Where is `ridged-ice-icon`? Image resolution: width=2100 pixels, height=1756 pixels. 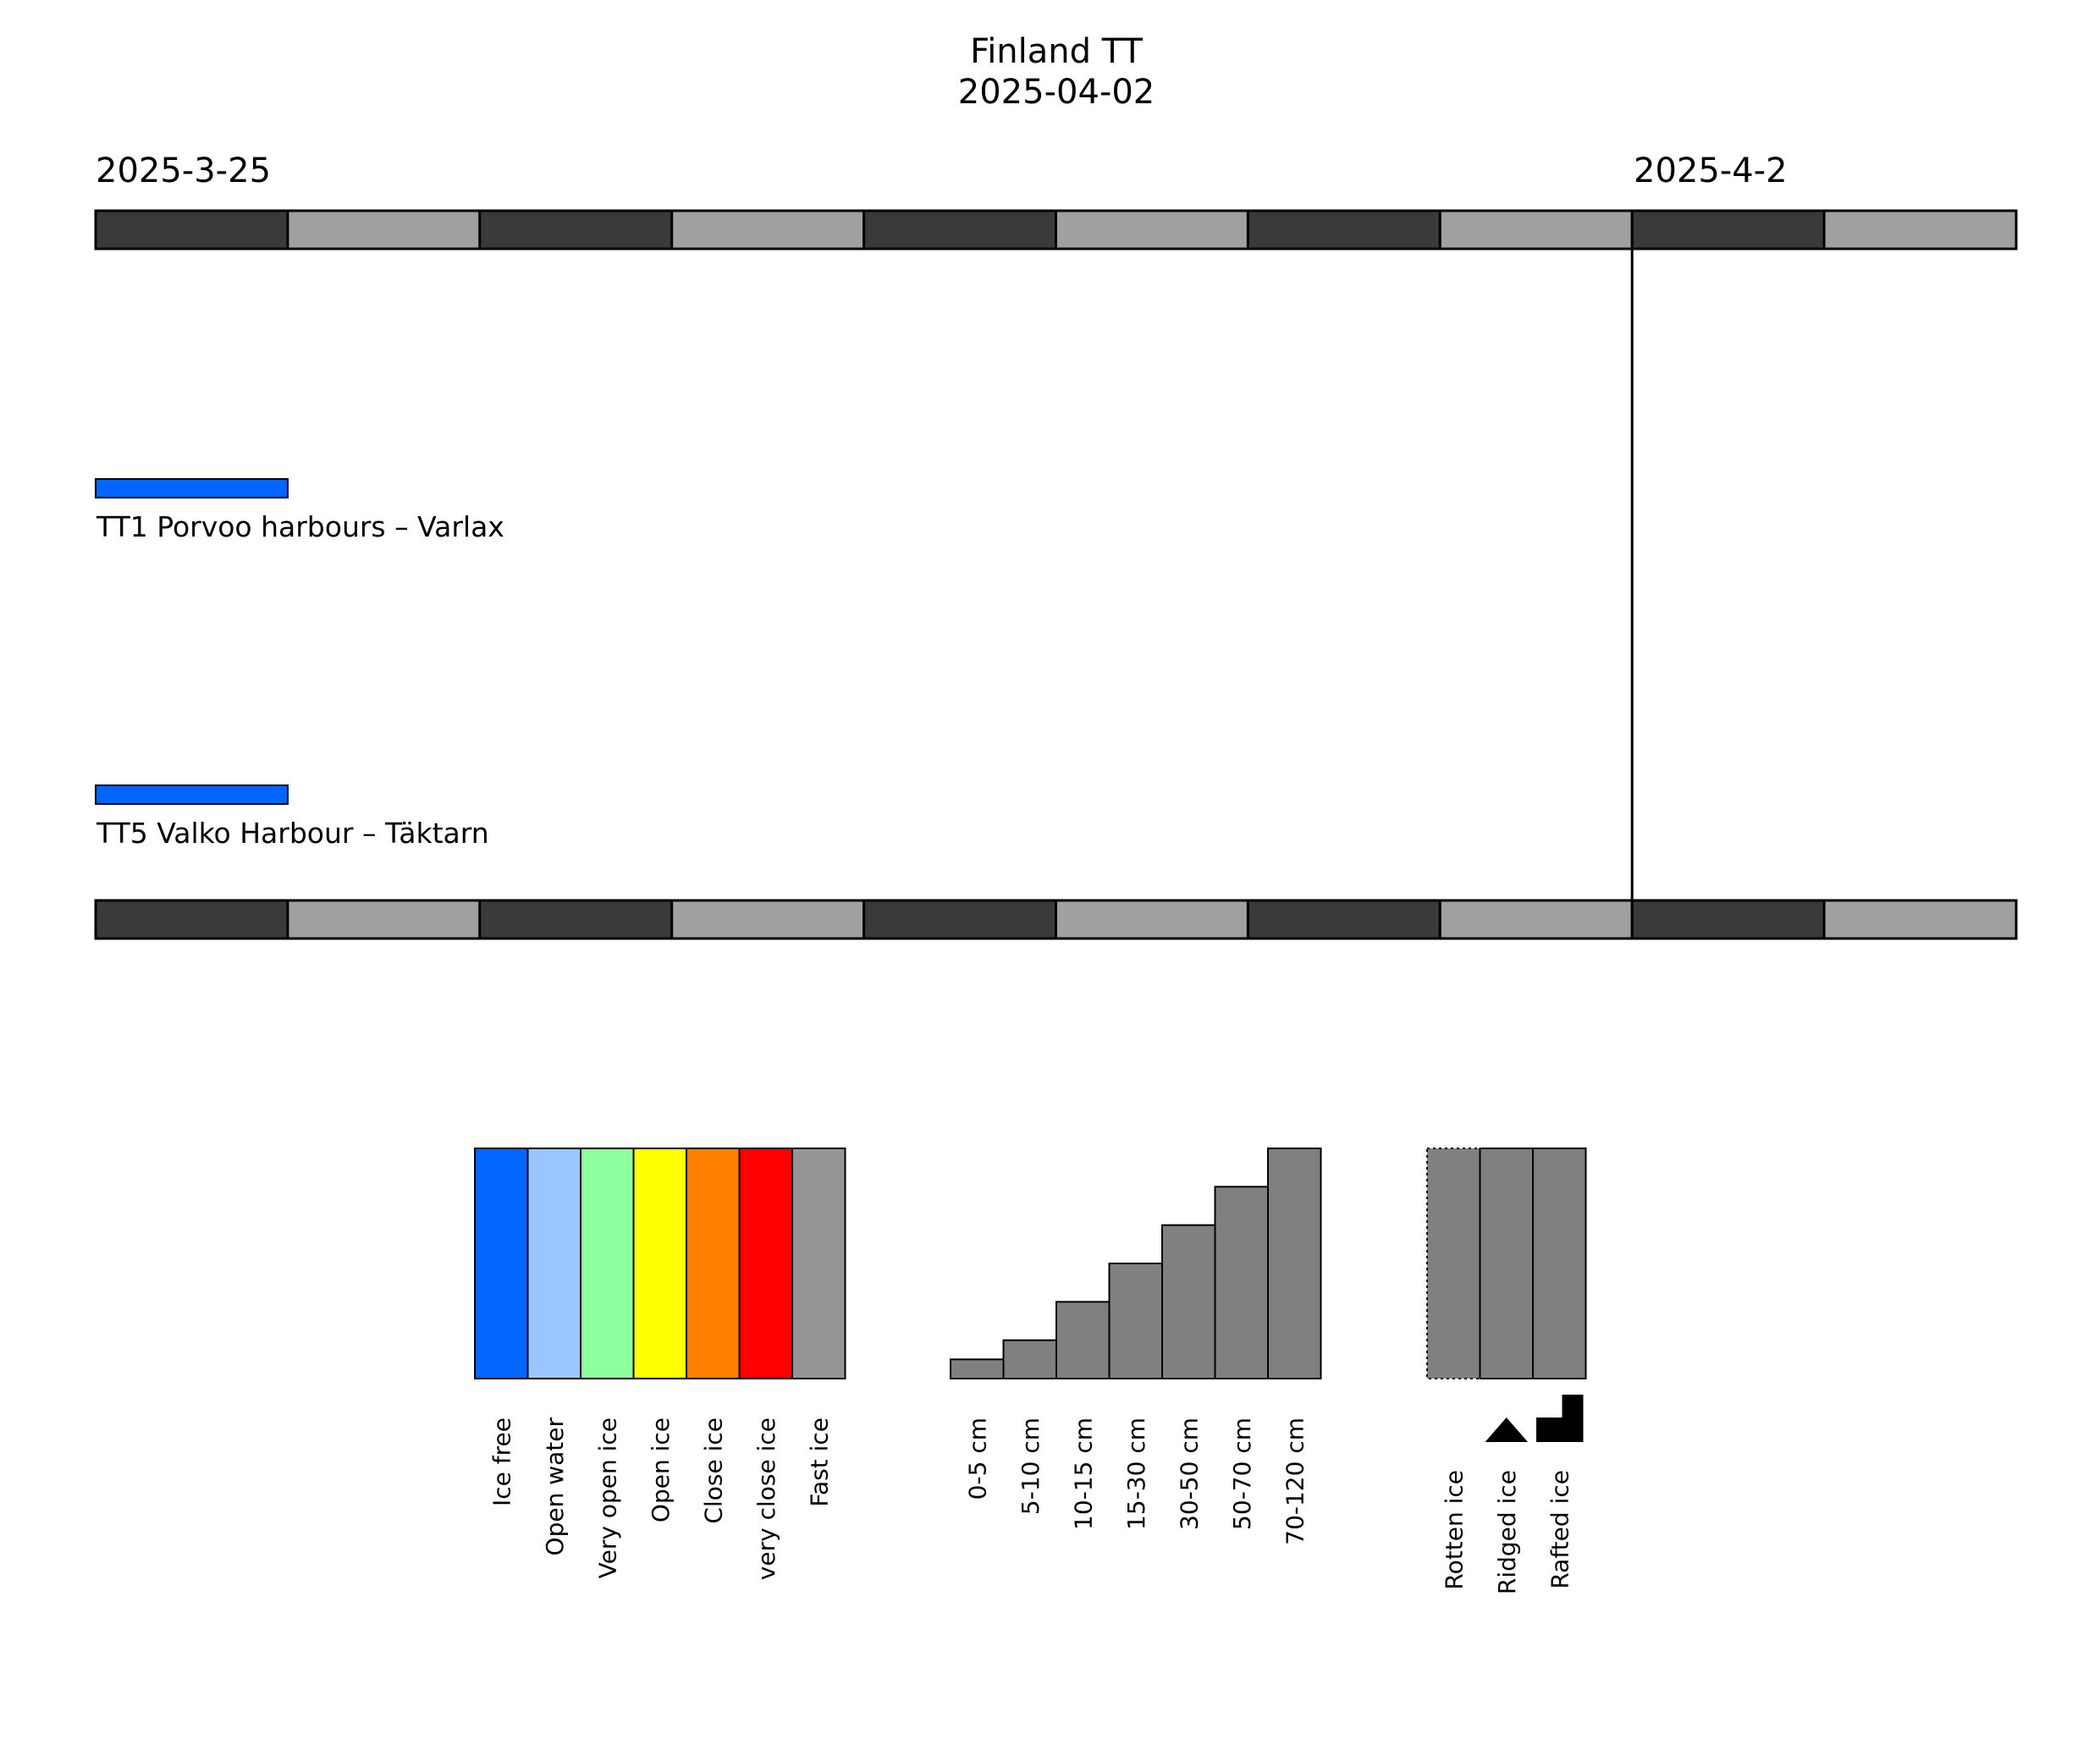 ridged-ice-icon is located at coordinates (1507, 1429).